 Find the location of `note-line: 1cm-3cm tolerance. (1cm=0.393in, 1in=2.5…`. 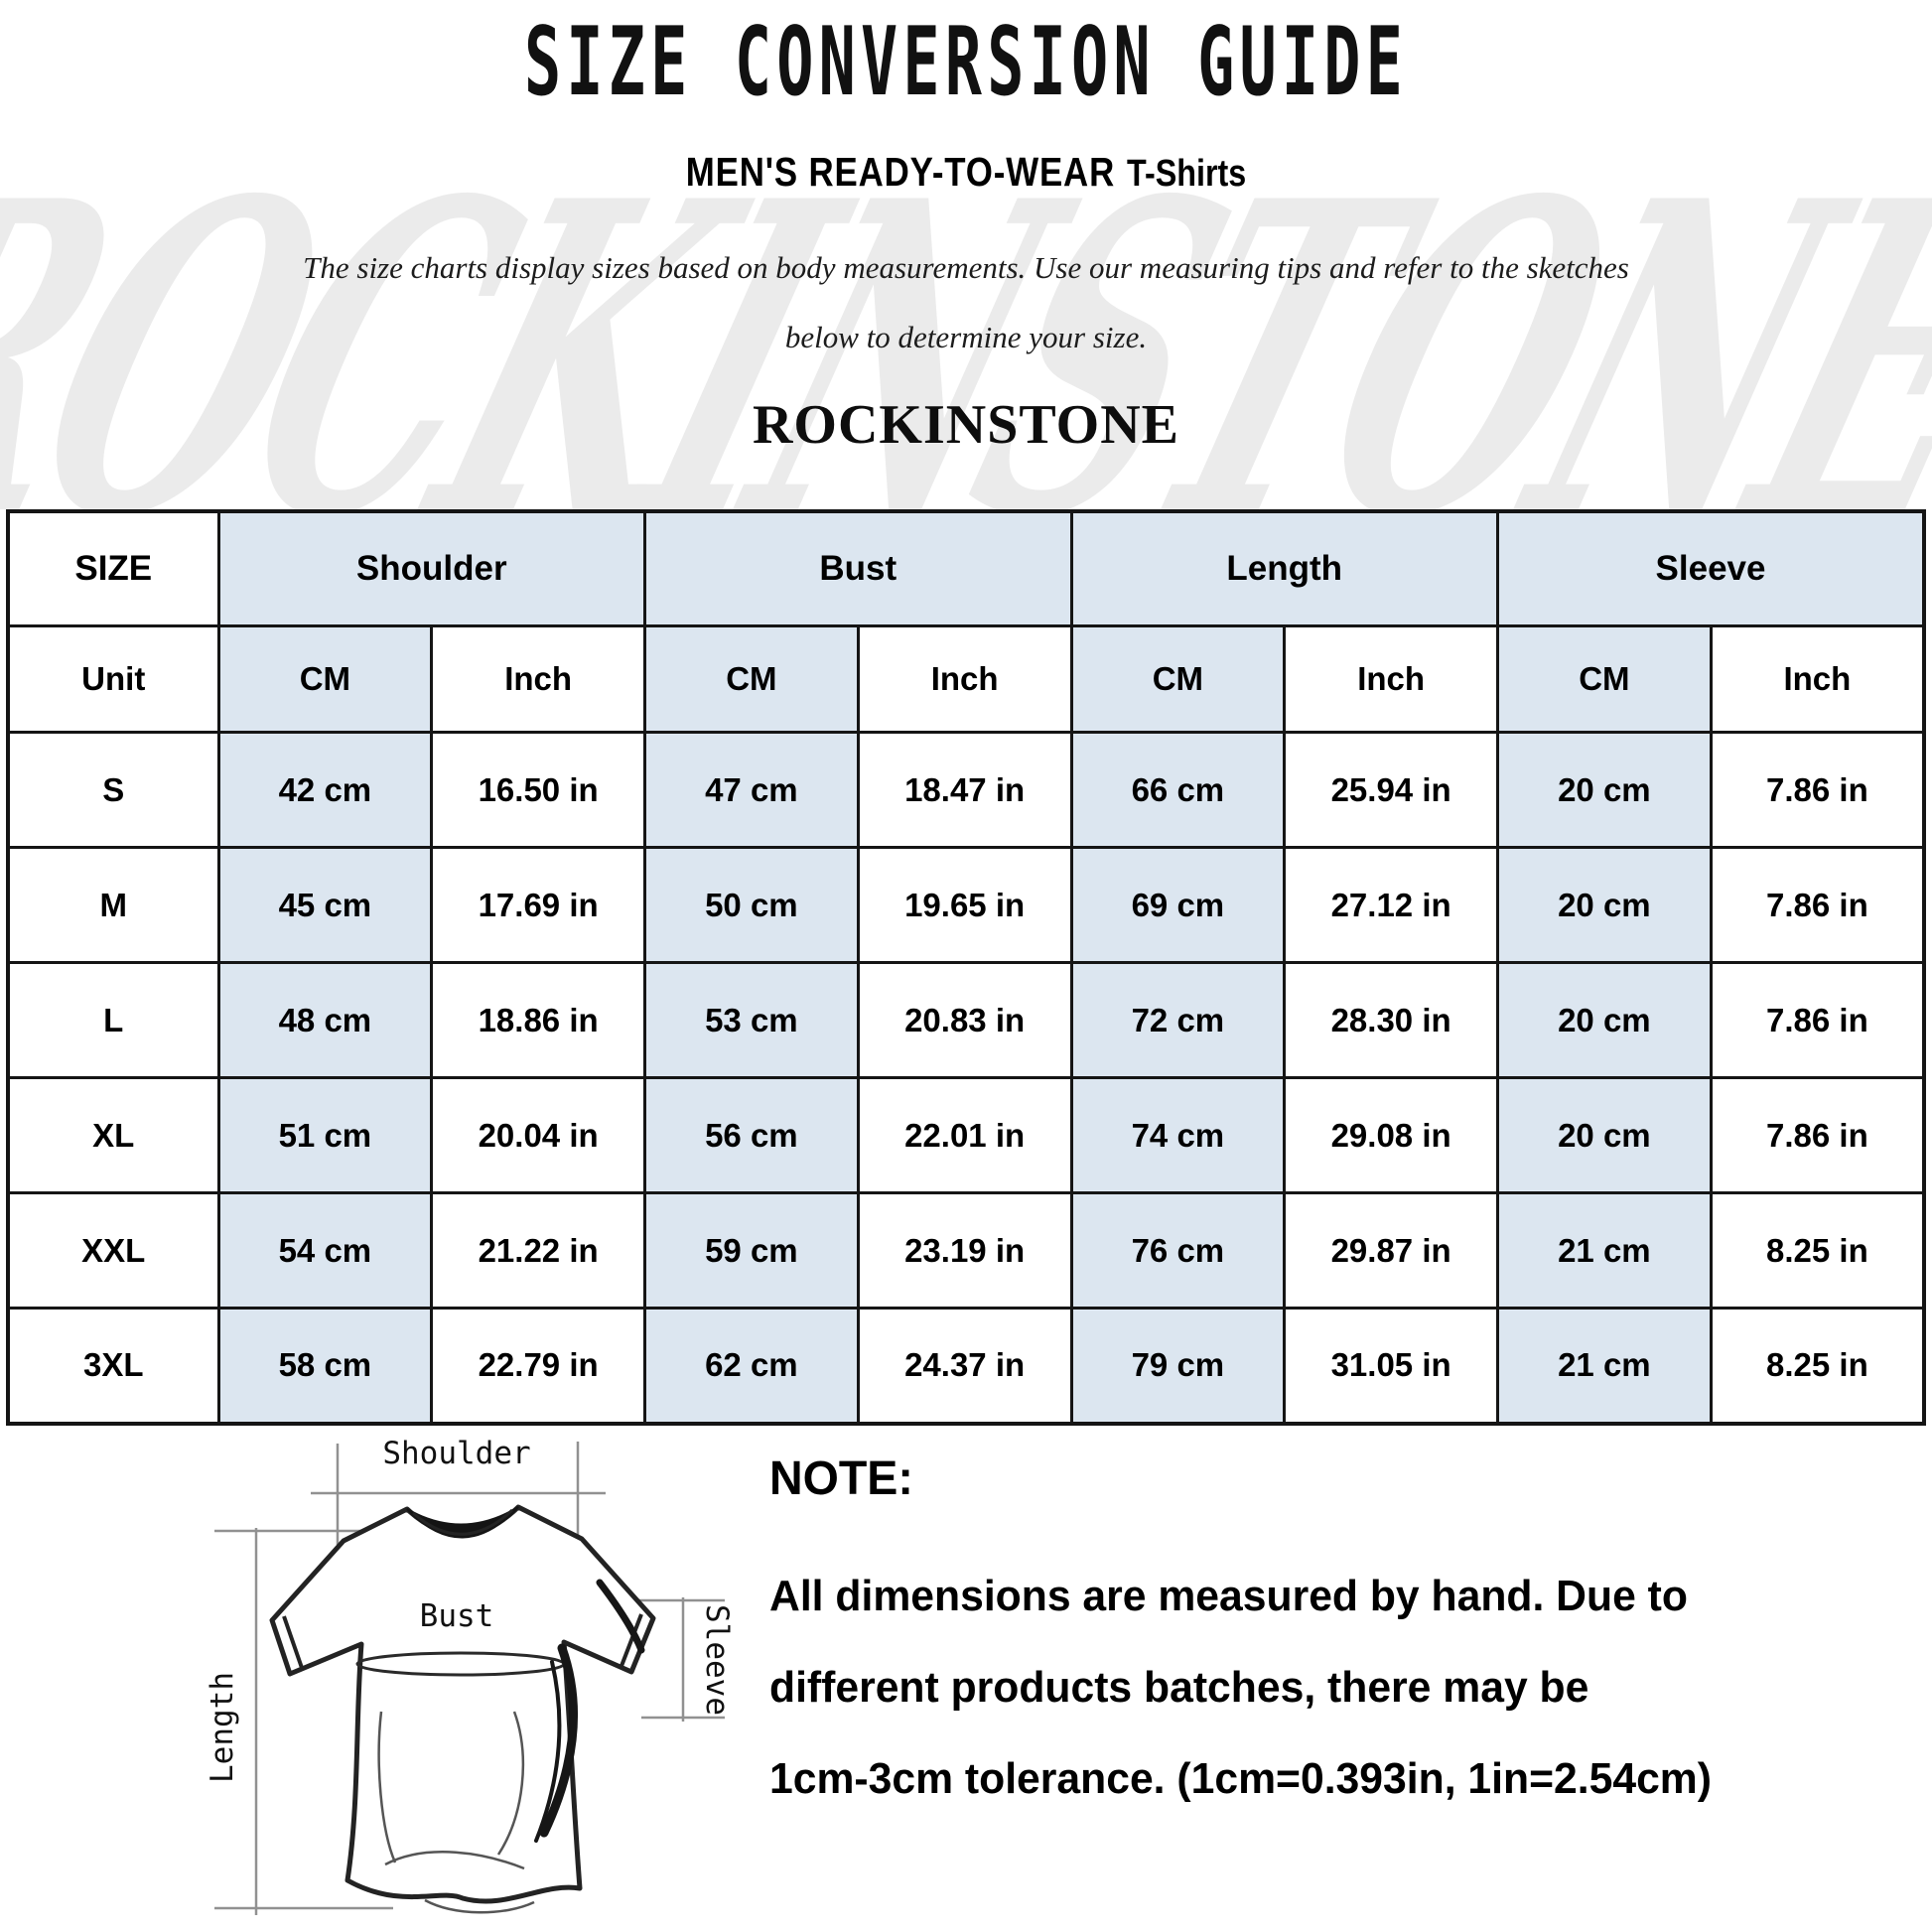

note-line: 1cm-3cm tolerance. (1cm=0.393in, 1in=2.5… is located at coordinates (1241, 1778).